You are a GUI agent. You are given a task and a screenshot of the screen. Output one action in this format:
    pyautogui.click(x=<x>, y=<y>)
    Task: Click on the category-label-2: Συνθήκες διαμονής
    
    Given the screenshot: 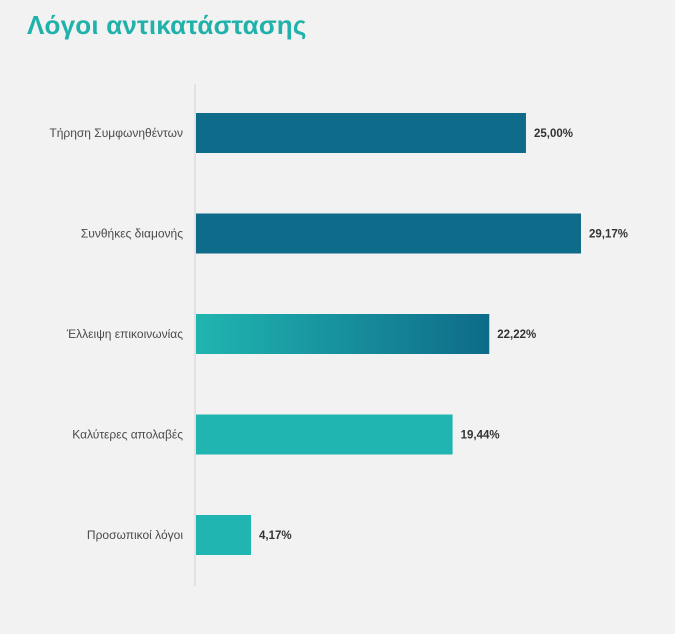 What is the action you would take?
    pyautogui.click(x=132, y=234)
    